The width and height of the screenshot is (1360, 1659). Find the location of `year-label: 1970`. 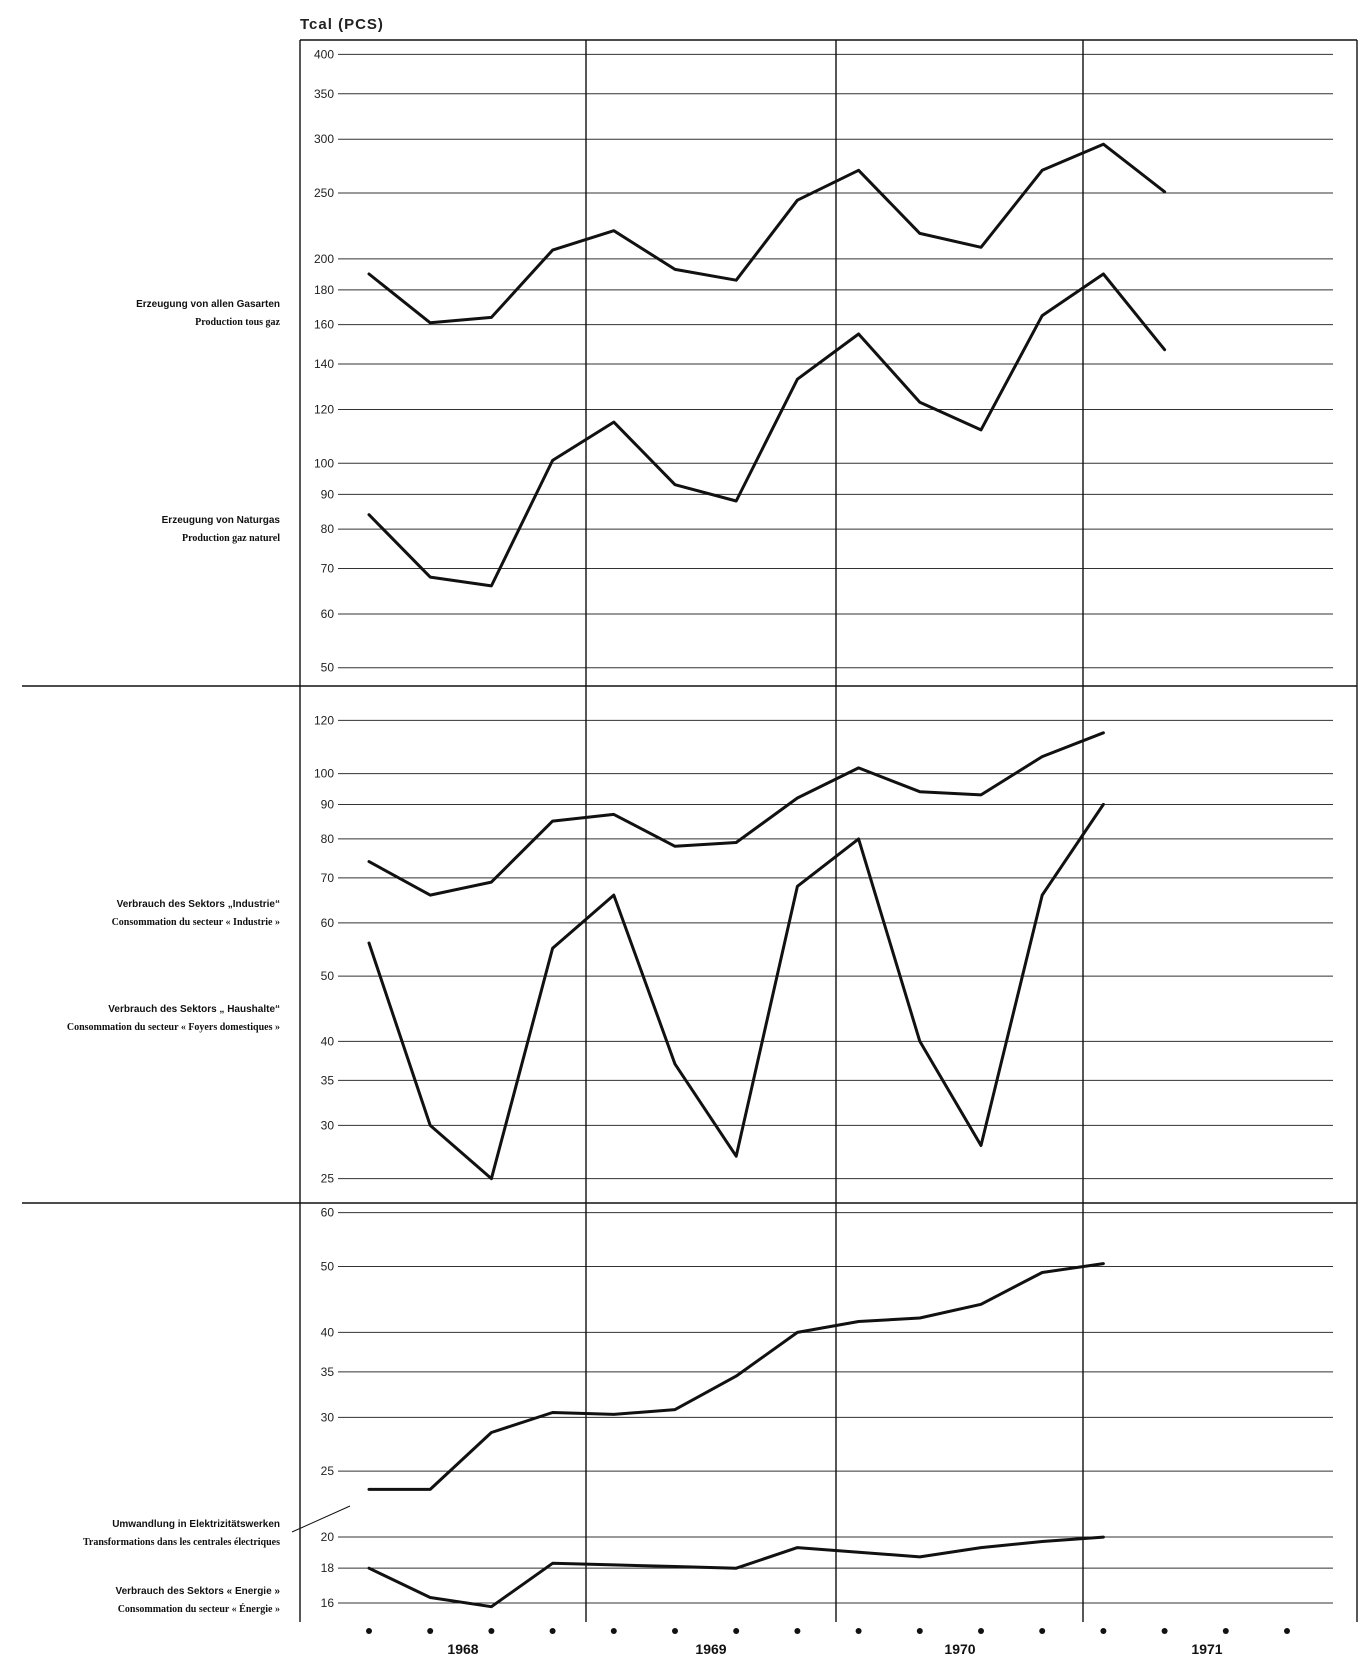

year-label: 1970 is located at coordinates (959, 1649).